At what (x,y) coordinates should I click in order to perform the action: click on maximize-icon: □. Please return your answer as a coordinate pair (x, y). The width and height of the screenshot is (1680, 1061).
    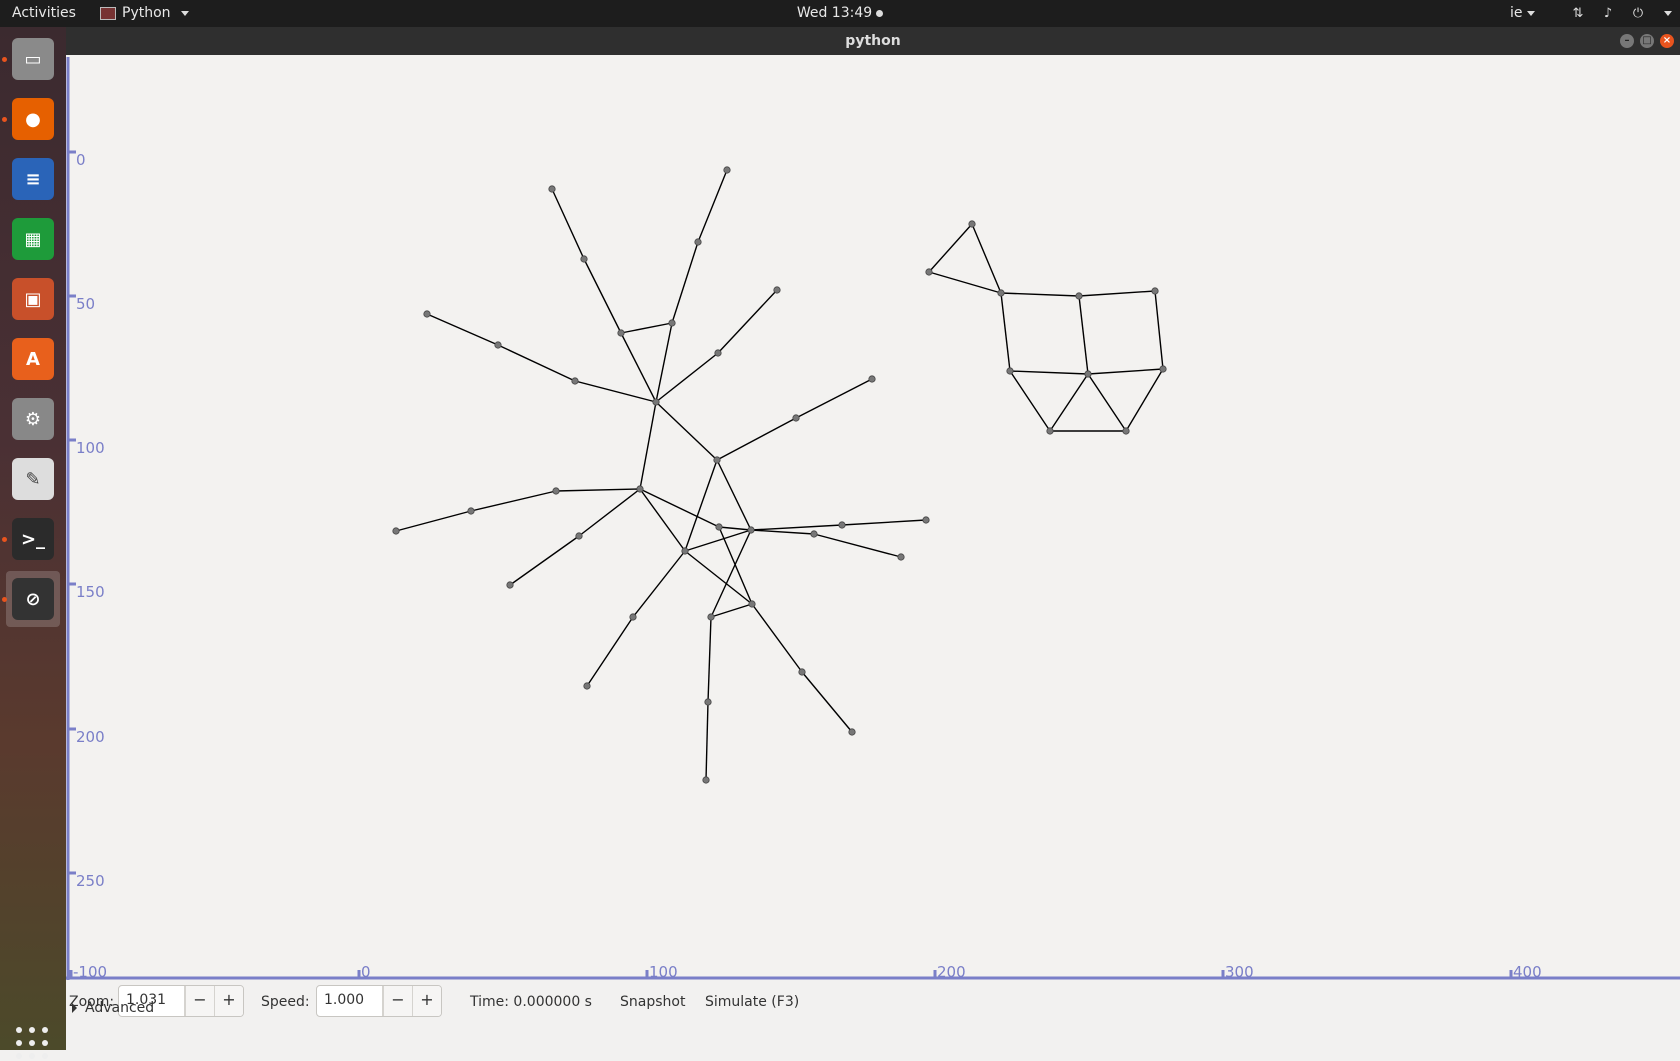
    Looking at the image, I should click on (1647, 41).